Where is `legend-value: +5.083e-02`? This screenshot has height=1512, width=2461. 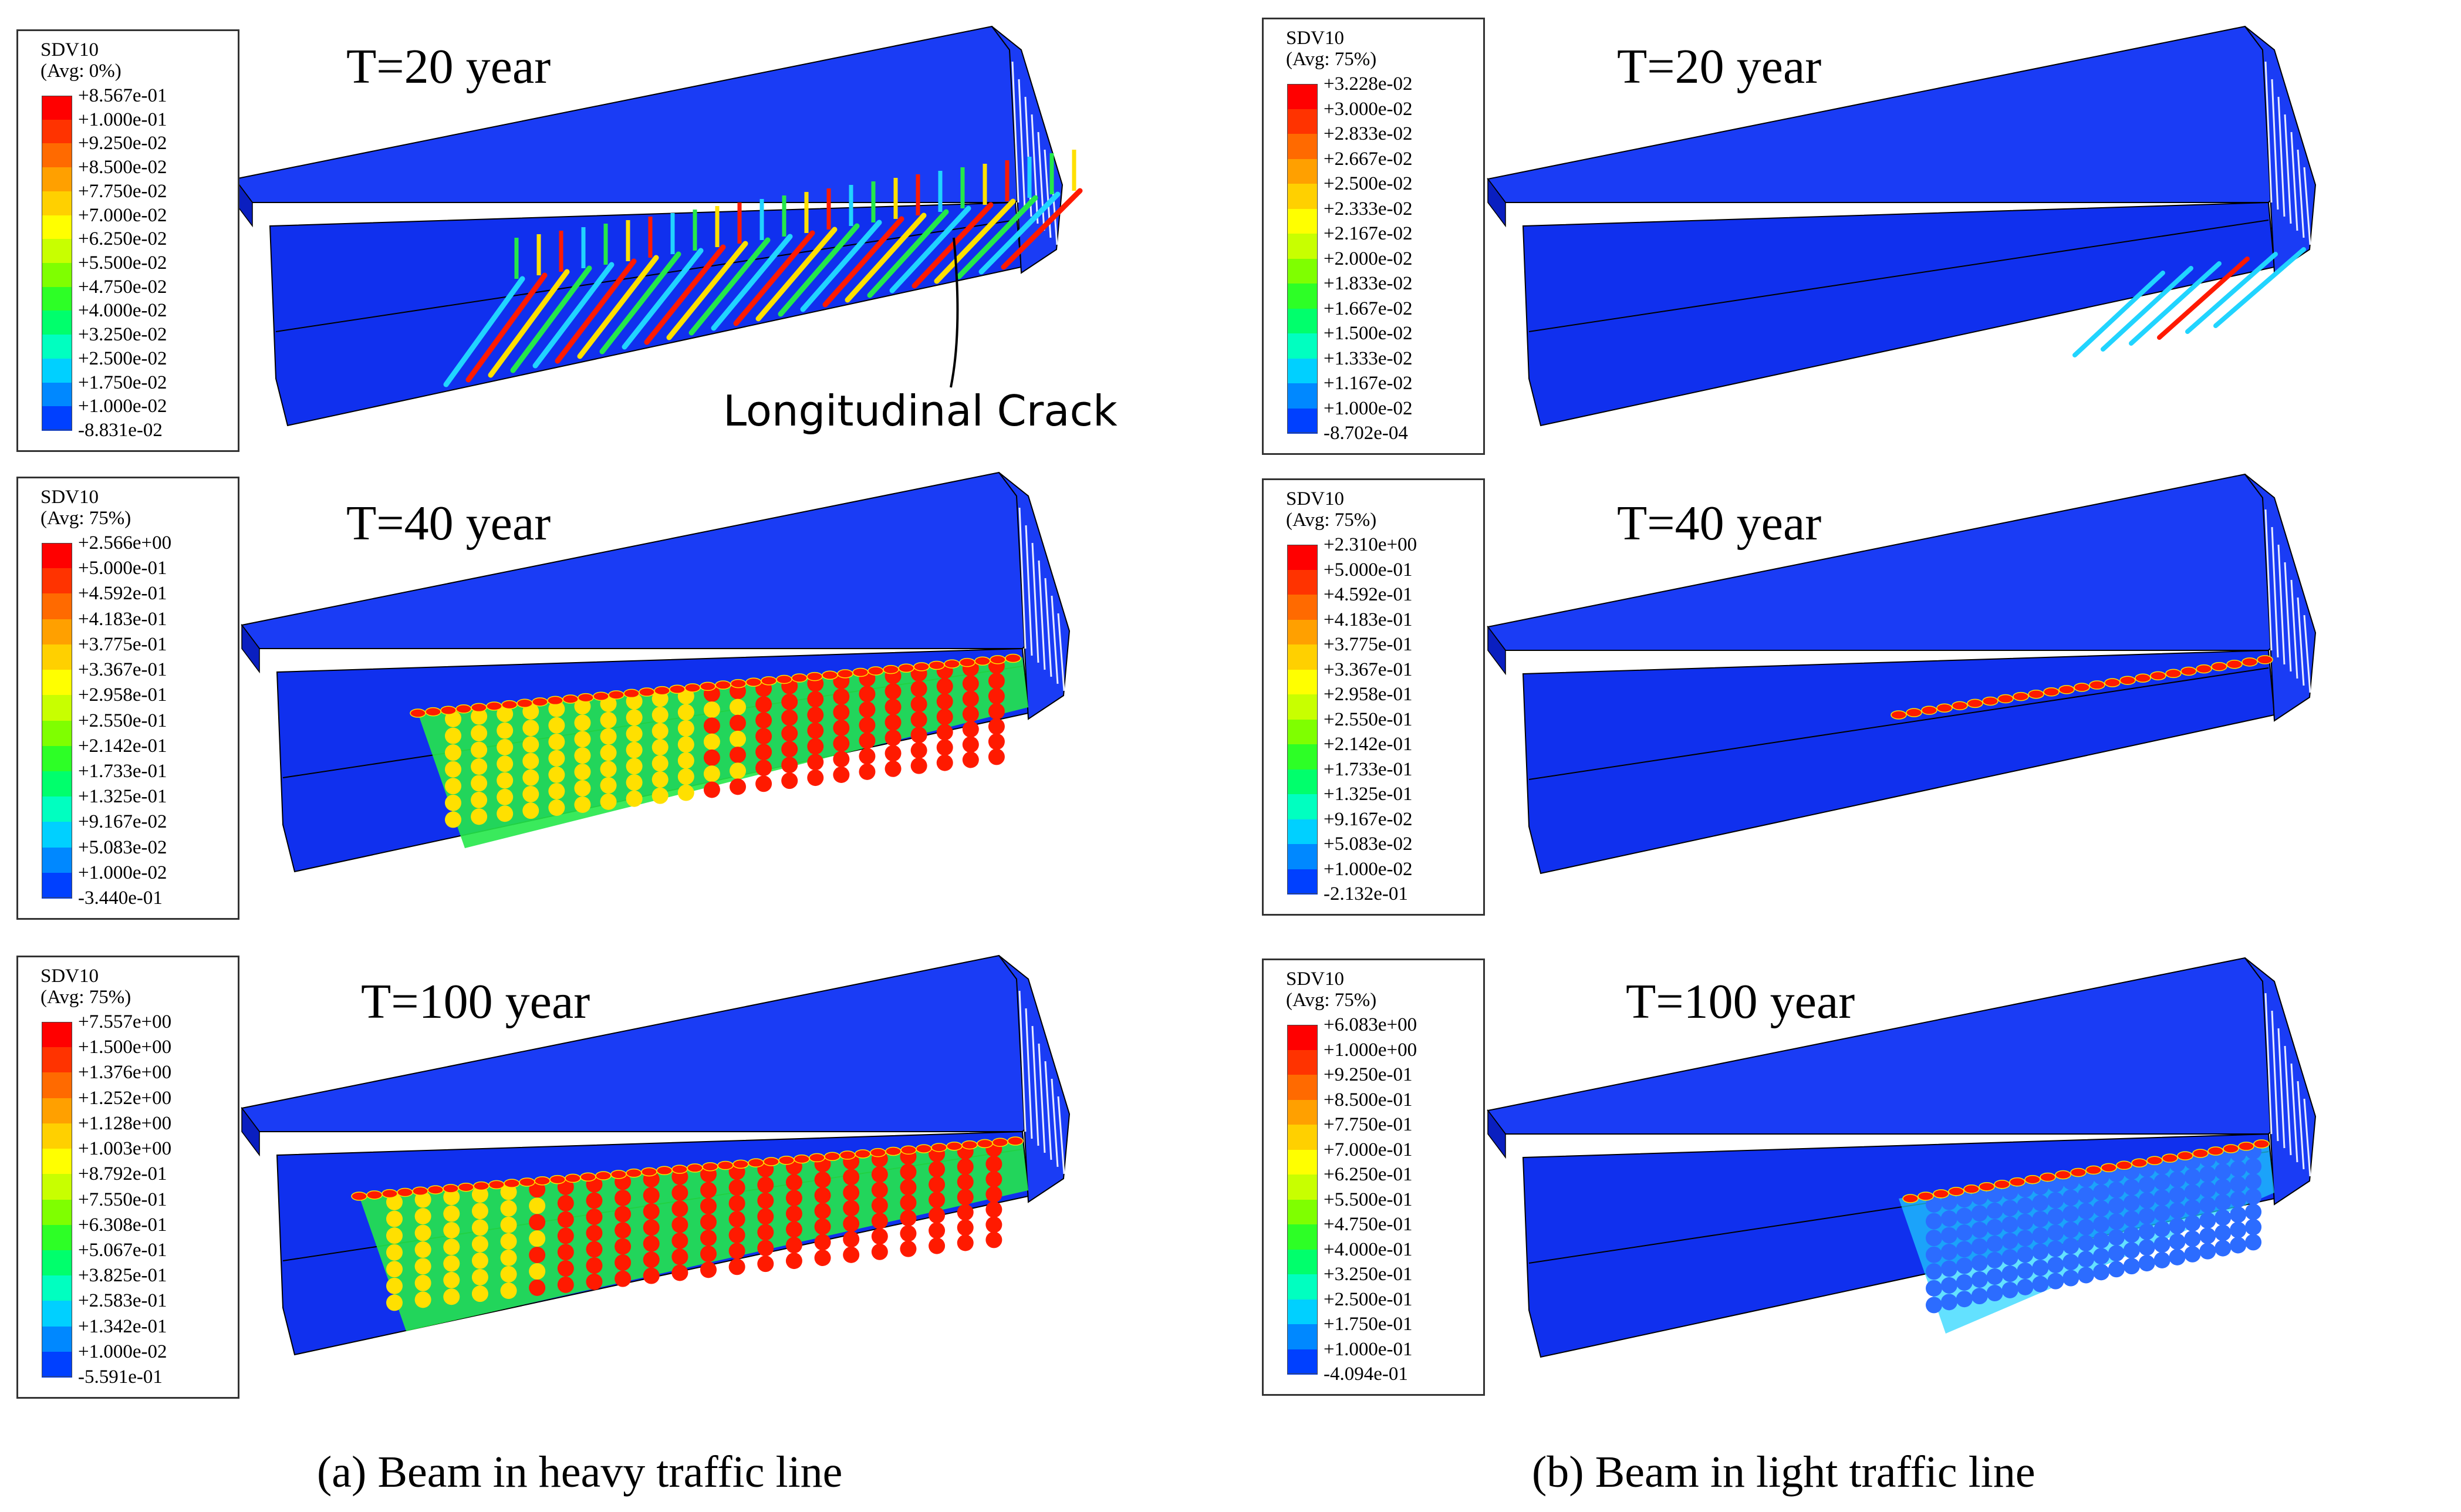 legend-value: +5.083e-02 is located at coordinates (123, 847).